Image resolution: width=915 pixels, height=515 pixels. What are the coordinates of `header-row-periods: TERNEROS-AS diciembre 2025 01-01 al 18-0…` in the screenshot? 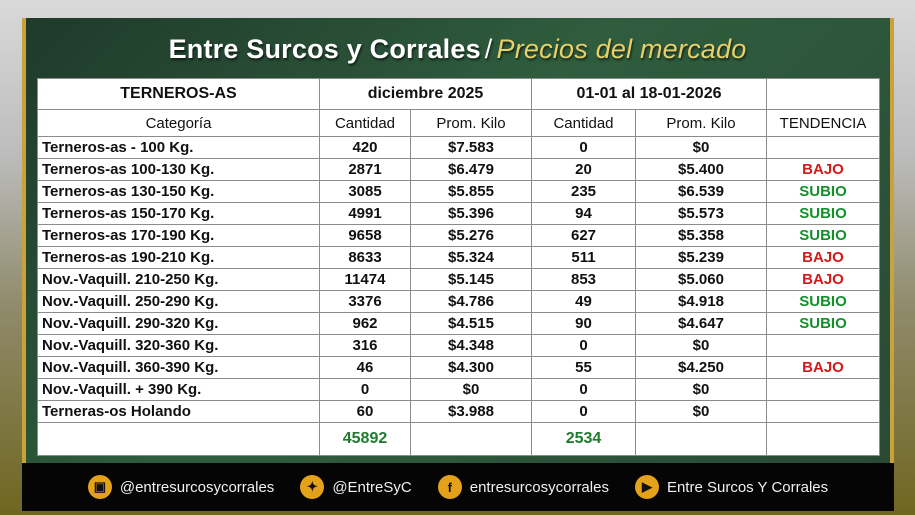 It's located at (458, 94).